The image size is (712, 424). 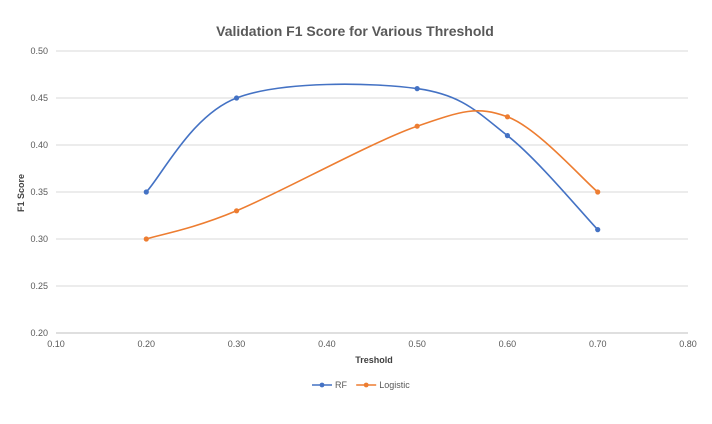 What do you see at coordinates (688, 344) in the screenshot?
I see `x-tick-label: 0.80` at bounding box center [688, 344].